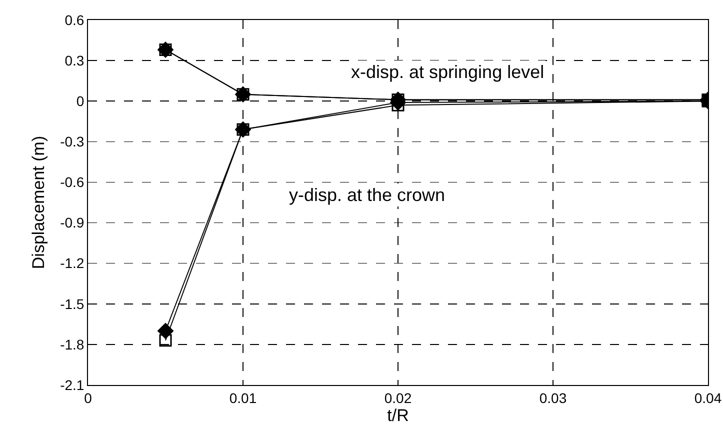 This screenshot has height=443, width=723. Describe the element at coordinates (80, 101) in the screenshot. I see `y-tick-label: 0` at that location.